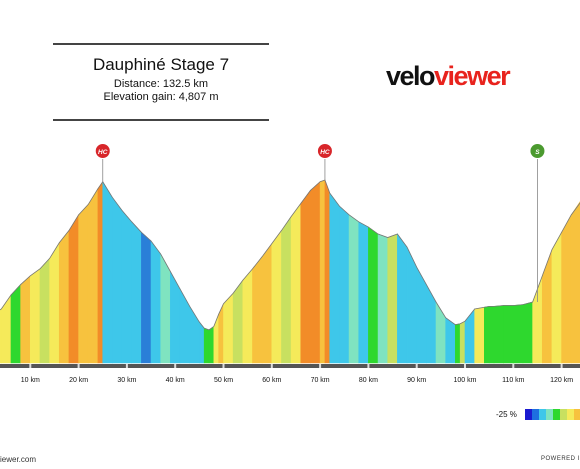  What do you see at coordinates (161, 97) in the screenshot?
I see `stage-elevation: Elevation gain: 4,807 m` at bounding box center [161, 97].